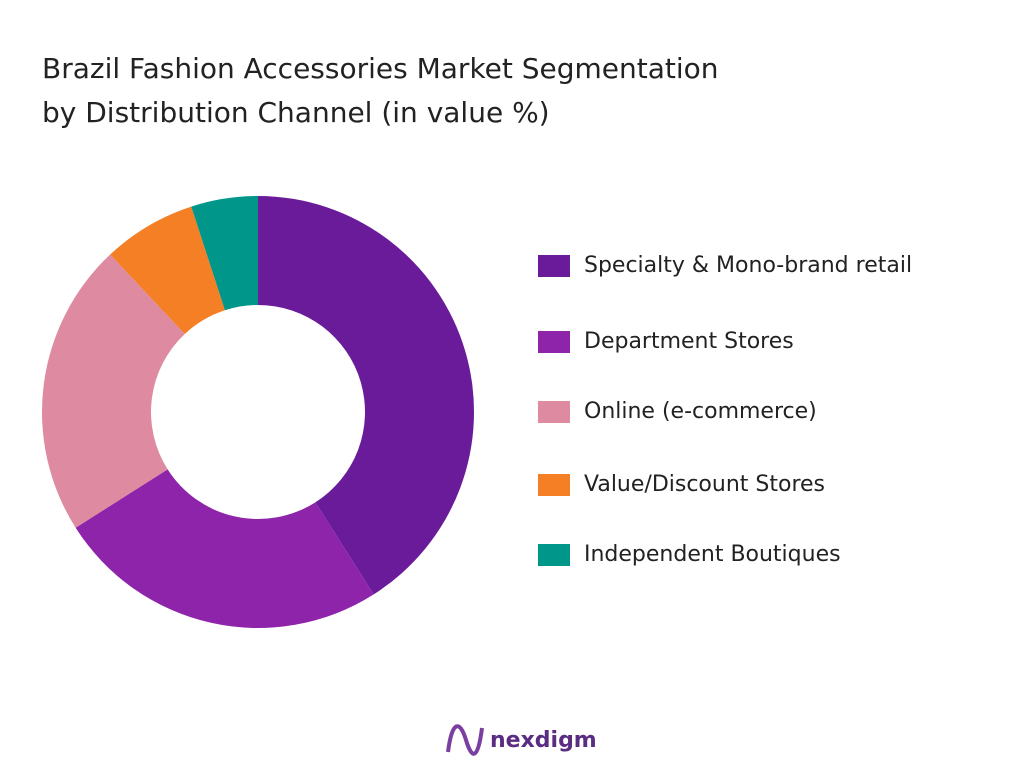 The width and height of the screenshot is (1024, 768). Describe the element at coordinates (748, 265) in the screenshot. I see `legend-label: Specialty & Mono-brand retail` at that location.